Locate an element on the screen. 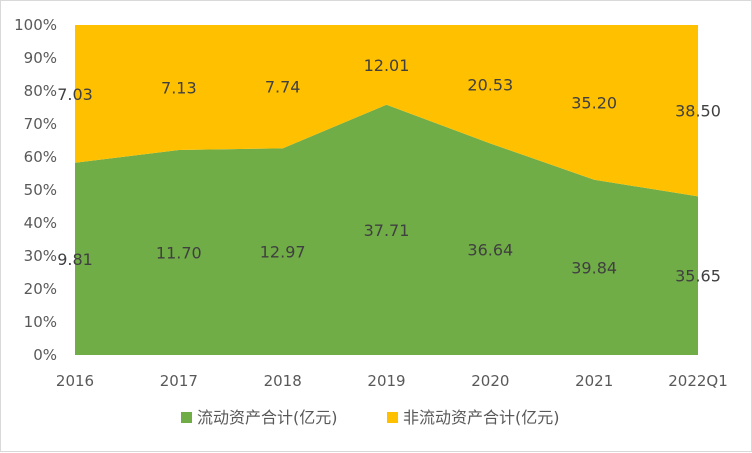 This screenshot has width=752, height=453. x-axis: 2016 2017 2018 2019 2020 2021 2022Q1 is located at coordinates (392, 381).